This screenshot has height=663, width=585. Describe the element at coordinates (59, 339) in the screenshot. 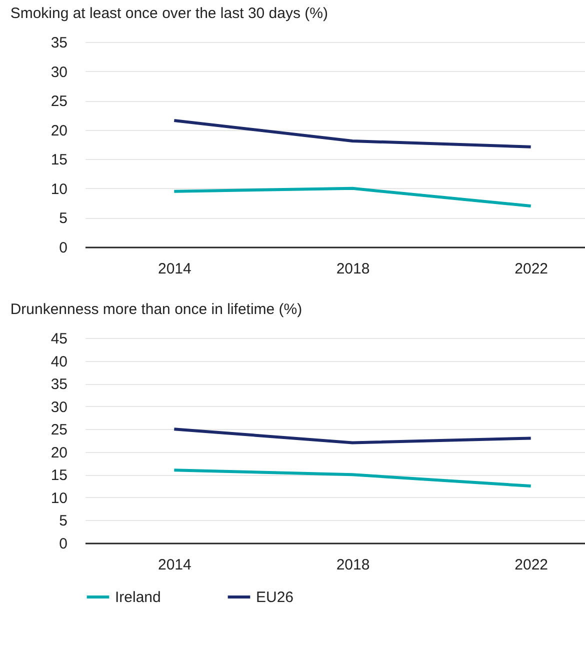

I see `y-tick-label: 45` at that location.